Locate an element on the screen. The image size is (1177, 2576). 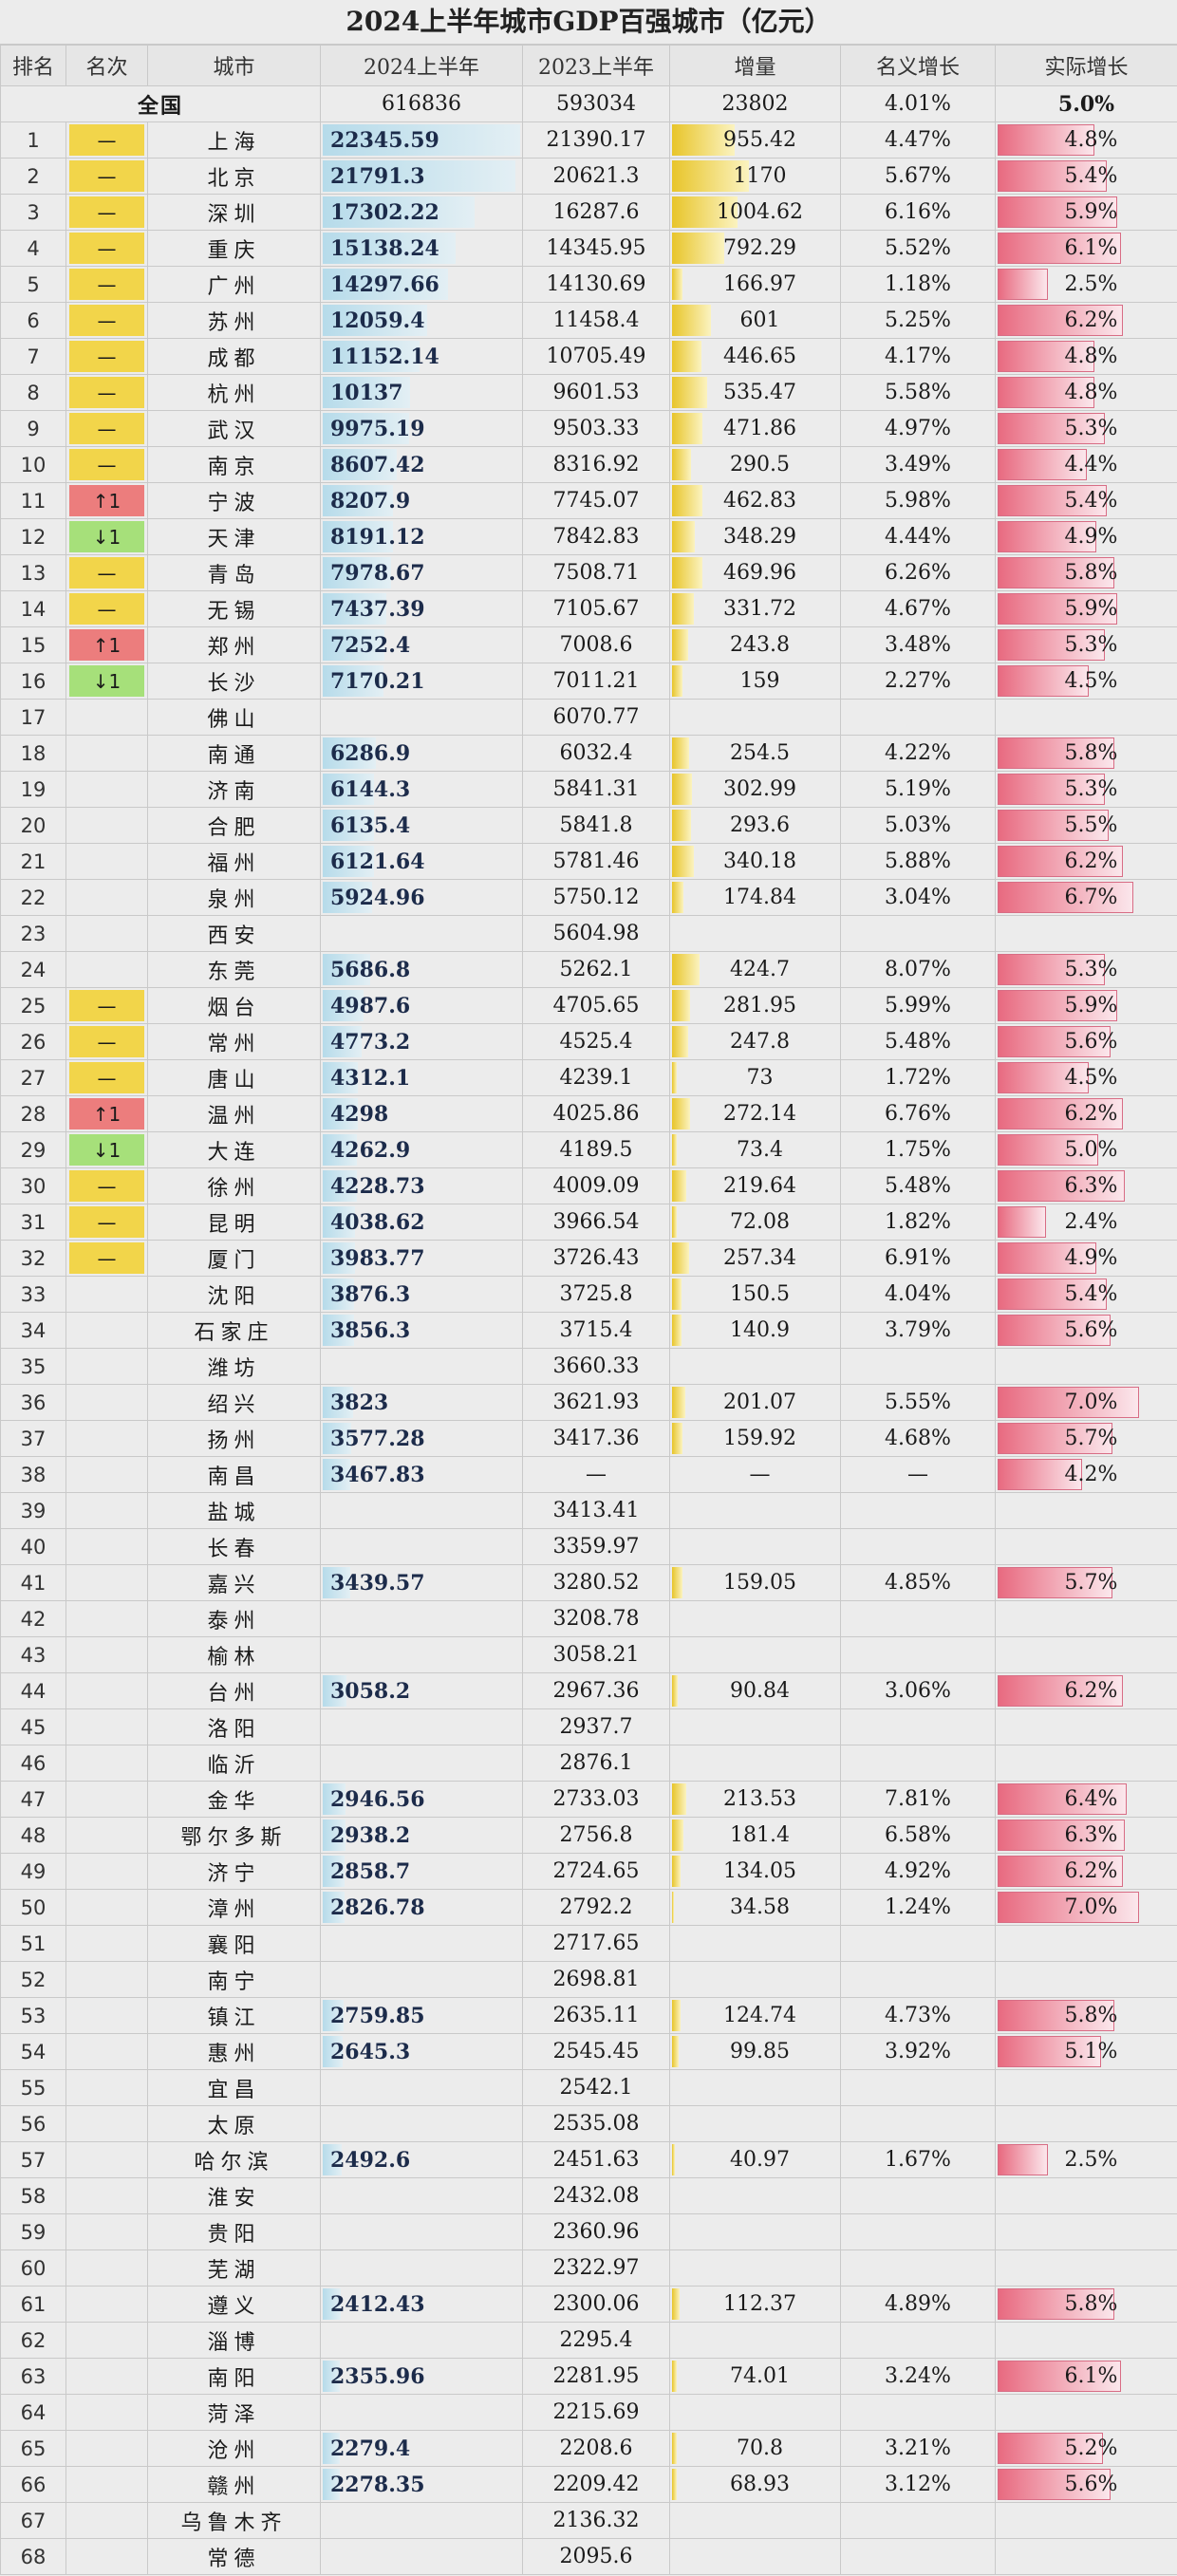
gdp-2024-cell: 6135.4 is located at coordinates (421, 826).